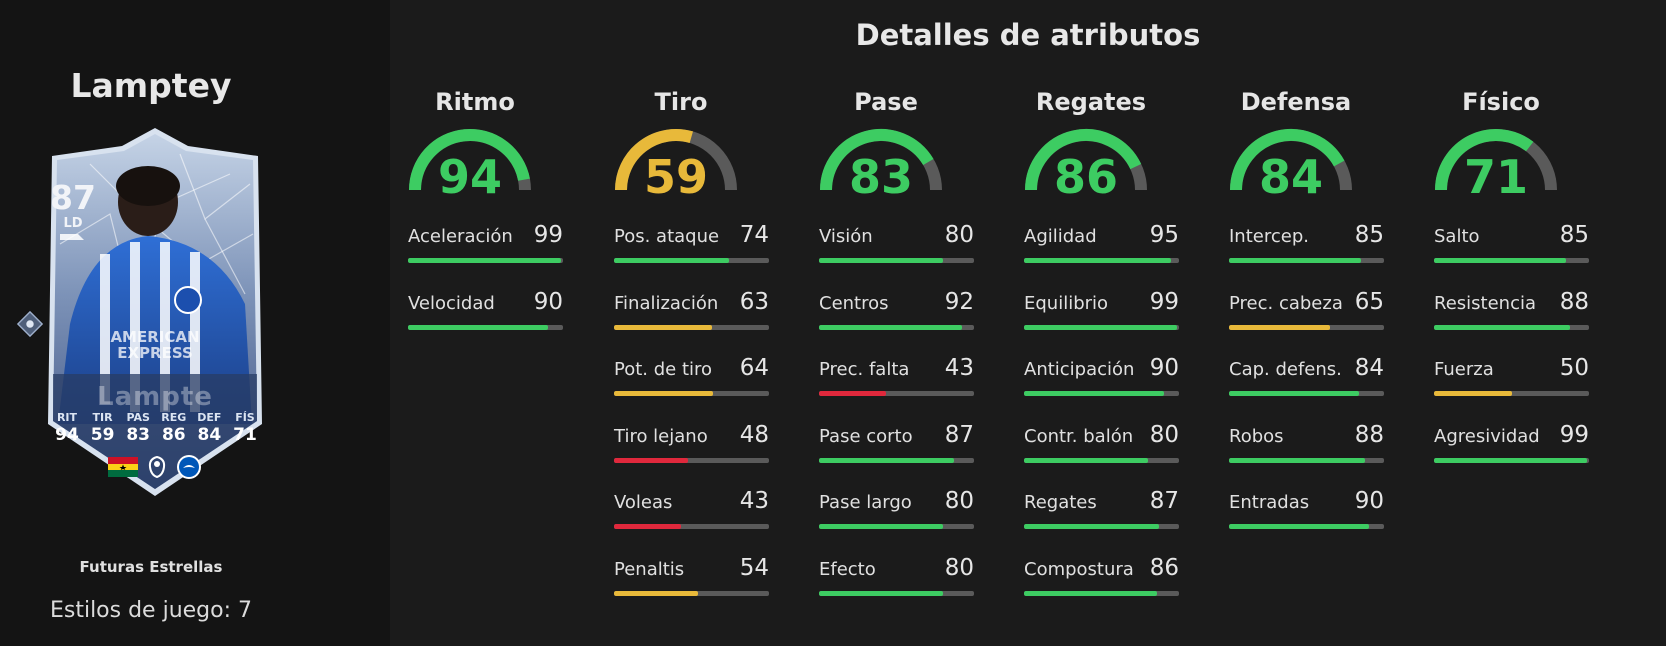 This screenshot has height=646, width=1666. I want to click on card-stat: REG 86, so click(174, 428).